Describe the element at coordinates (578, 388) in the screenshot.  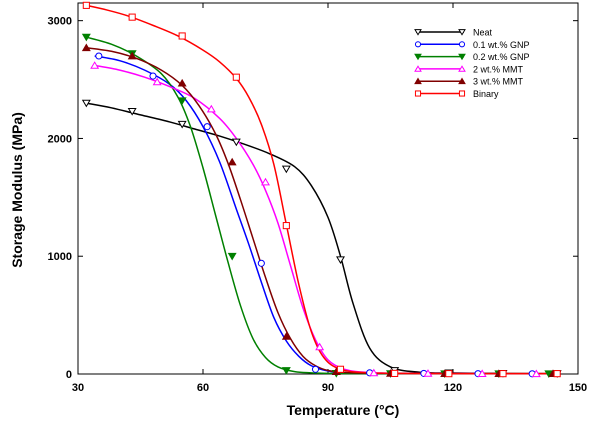
I see `x-tick-label: 150` at that location.